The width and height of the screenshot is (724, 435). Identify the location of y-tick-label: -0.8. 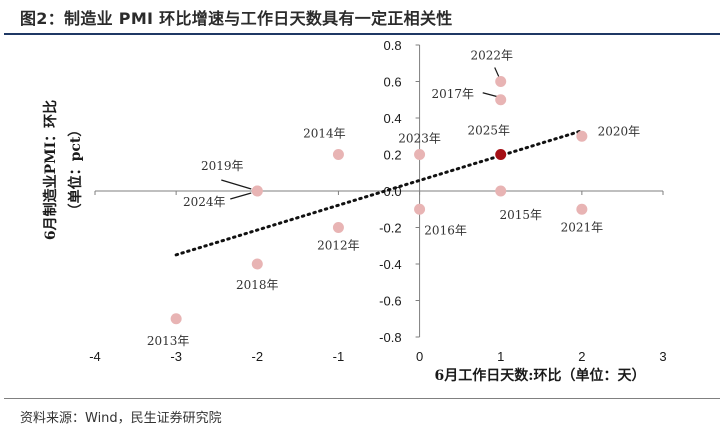
(390, 337).